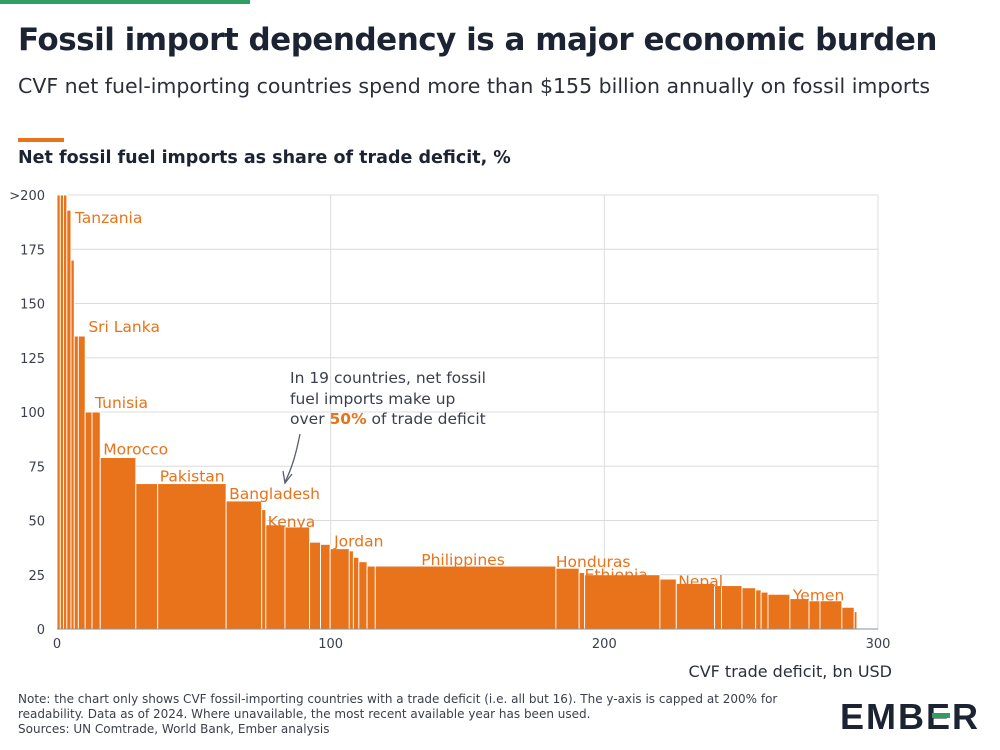 The height and width of the screenshot is (750, 1000). What do you see at coordinates (27, 196) in the screenshot?
I see `y-tick-label: >200` at bounding box center [27, 196].